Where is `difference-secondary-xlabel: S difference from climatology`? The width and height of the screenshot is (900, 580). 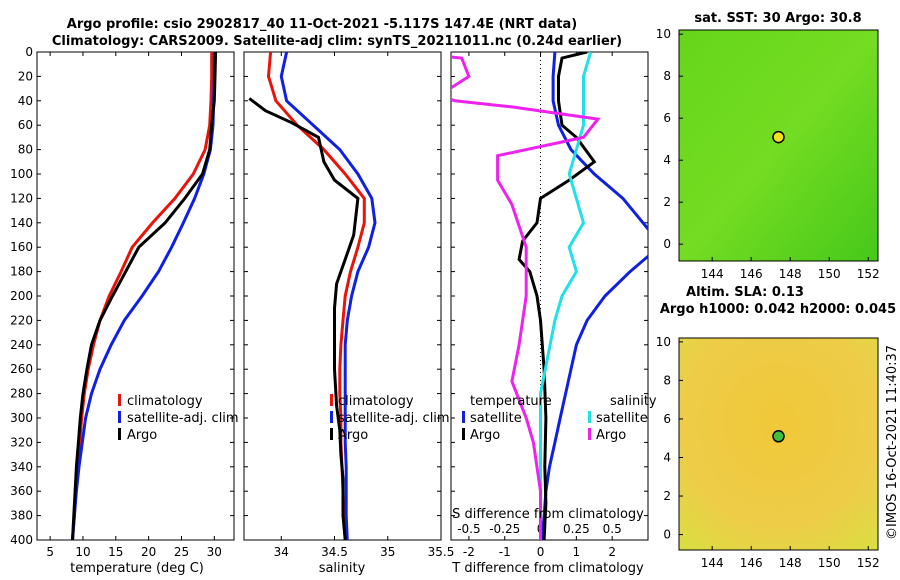
difference-secondary-xlabel: S difference from climatology is located at coordinates (548, 514).